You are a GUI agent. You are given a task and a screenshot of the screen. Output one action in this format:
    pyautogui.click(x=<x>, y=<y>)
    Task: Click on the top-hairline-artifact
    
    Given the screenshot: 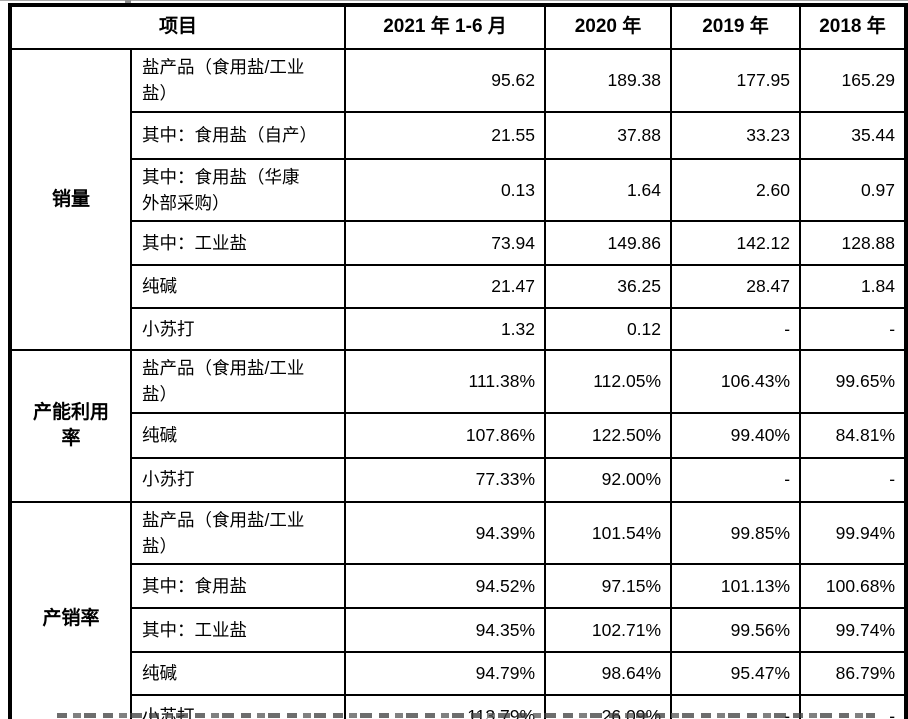 What is the action you would take?
    pyautogui.click(x=454, y=0)
    